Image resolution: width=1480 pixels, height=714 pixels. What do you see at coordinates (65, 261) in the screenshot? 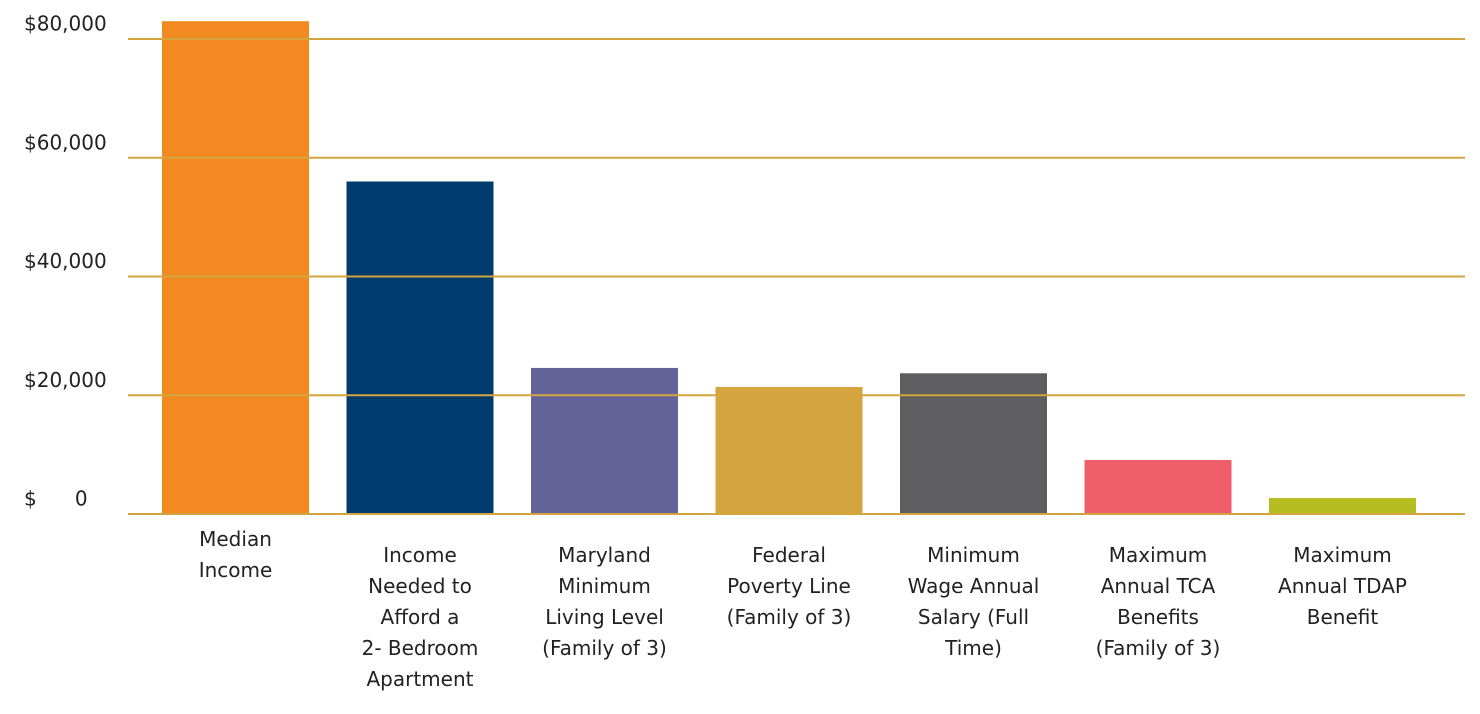
I see `y-tick-label: $40,000` at bounding box center [65, 261].